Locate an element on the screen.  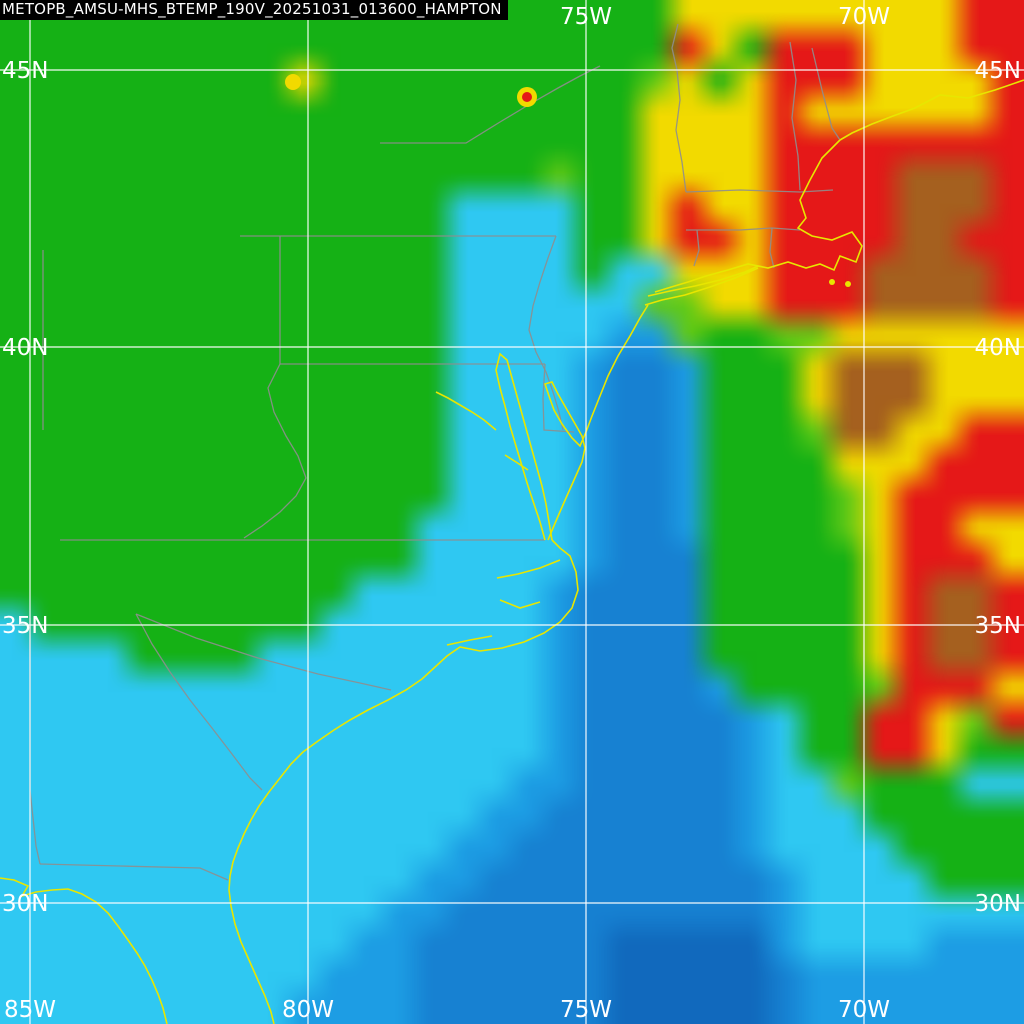
graticule-label-bottom-70w: 70W is located at coordinates (864, 1010).